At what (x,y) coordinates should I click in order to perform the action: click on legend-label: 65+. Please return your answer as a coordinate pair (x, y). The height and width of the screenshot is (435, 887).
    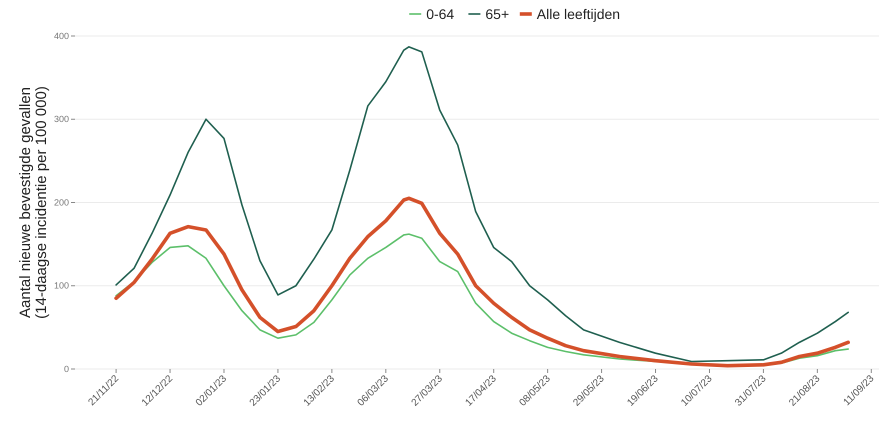
    Looking at the image, I should click on (497, 14).